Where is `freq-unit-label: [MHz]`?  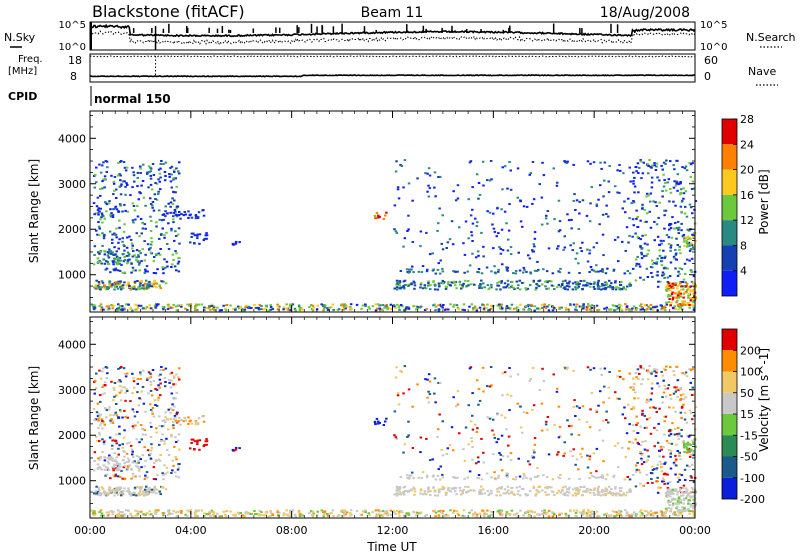 freq-unit-label: [MHz] is located at coordinates (22, 71).